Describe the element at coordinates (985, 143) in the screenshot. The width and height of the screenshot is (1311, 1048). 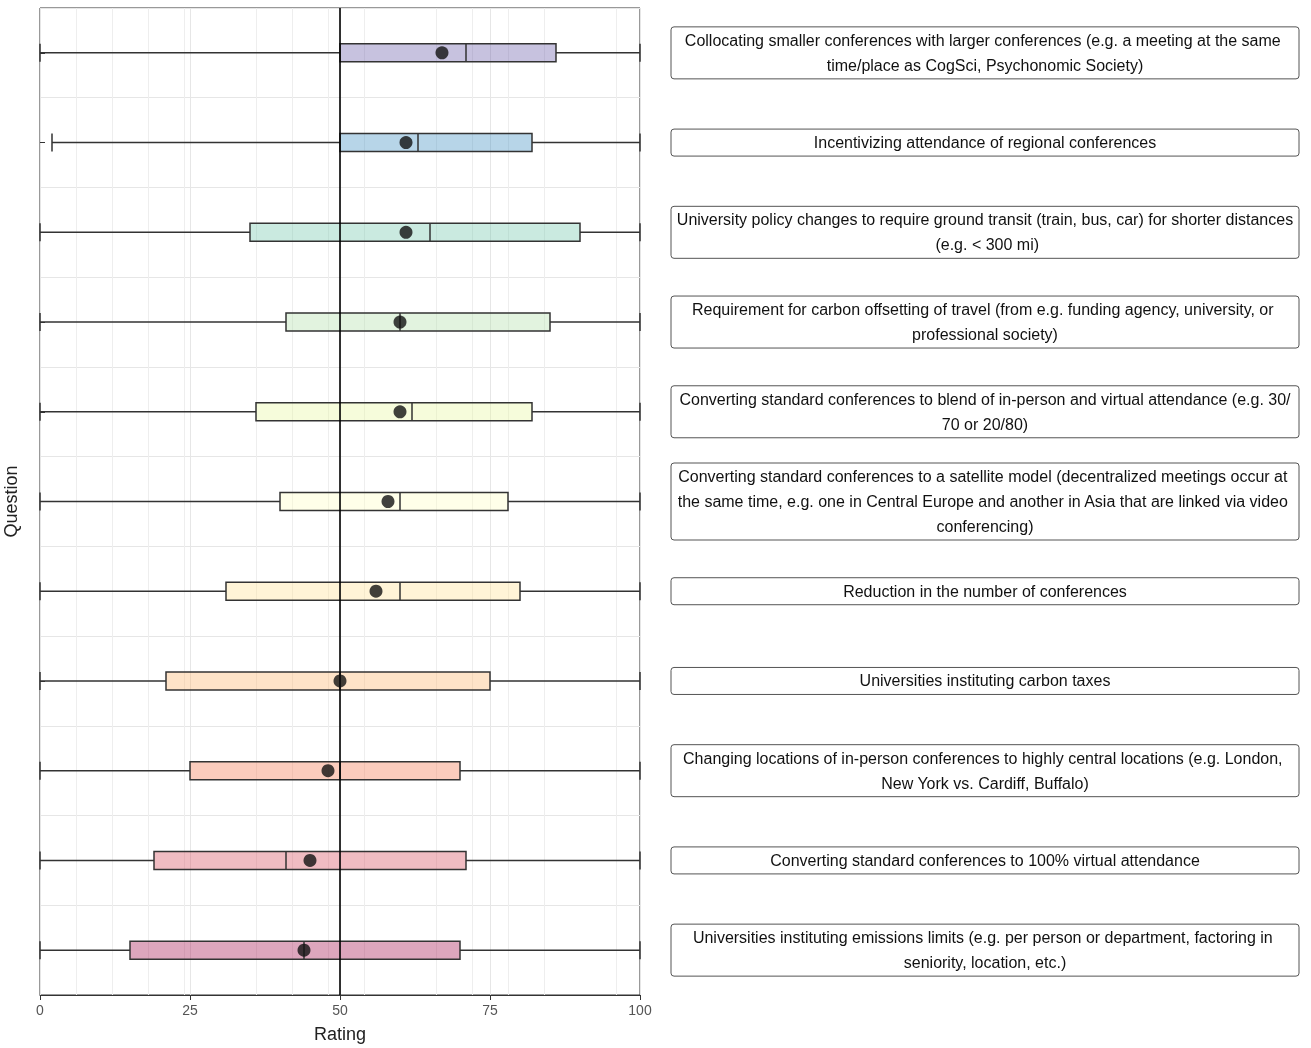
I see `y-tick-label: Incentivizing attendance of regional conferences` at that location.